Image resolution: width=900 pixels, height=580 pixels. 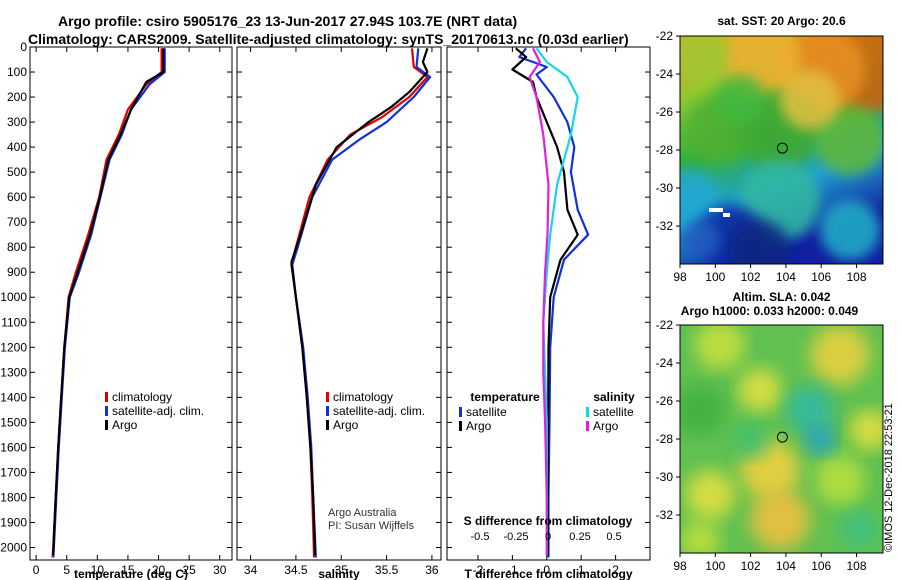 I want to click on sla-map-title: Altim. SLA: 0.042, so click(x=781, y=297).